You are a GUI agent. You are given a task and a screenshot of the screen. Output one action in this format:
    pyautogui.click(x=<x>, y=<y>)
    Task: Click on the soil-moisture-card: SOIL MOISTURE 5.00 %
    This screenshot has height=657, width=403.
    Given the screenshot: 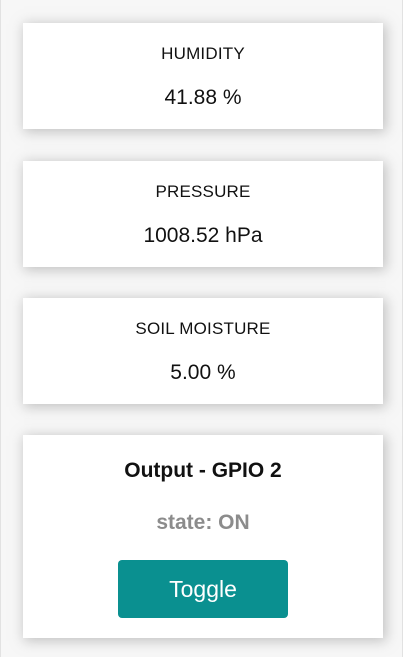 What is the action you would take?
    pyautogui.click(x=203, y=351)
    